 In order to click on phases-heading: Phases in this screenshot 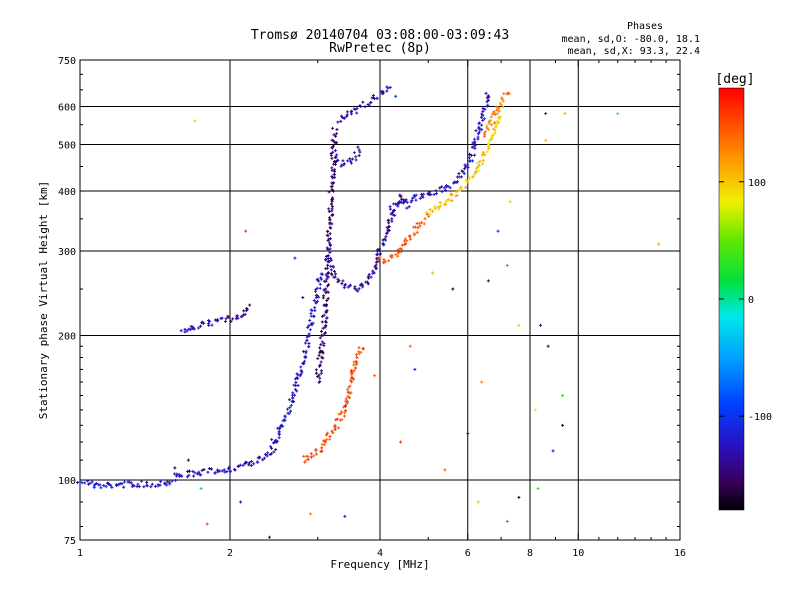, I will do `click(645, 26)`.